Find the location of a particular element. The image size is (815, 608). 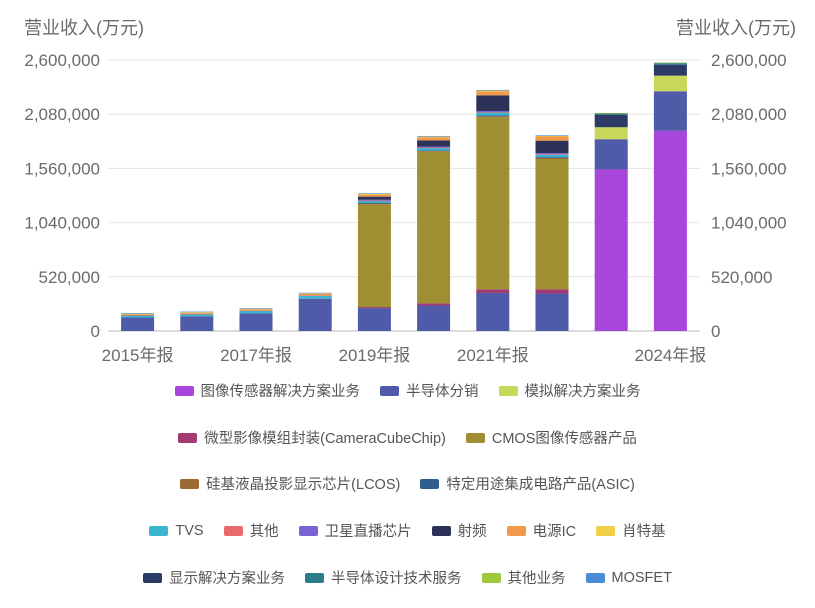

legend-label: 射频 is located at coordinates (472, 532).